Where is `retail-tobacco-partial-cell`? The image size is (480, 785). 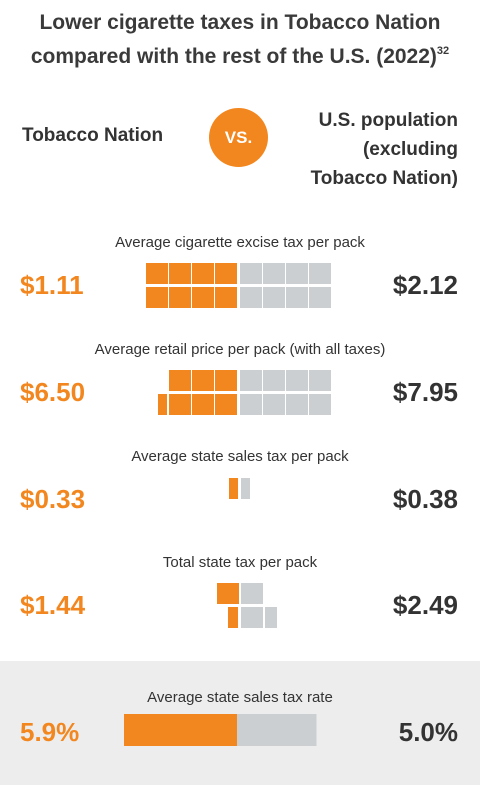
retail-tobacco-partial-cell is located at coordinates (162, 404).